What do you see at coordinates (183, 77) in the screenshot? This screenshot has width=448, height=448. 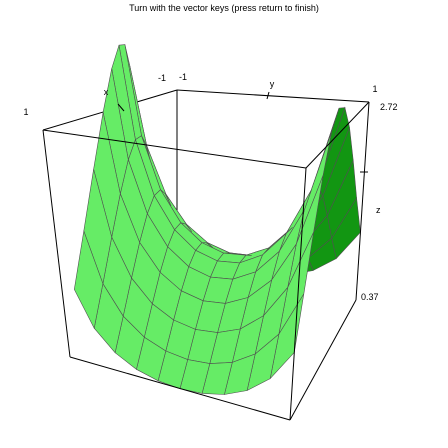 I see `y-tick-label-min: -1` at bounding box center [183, 77].